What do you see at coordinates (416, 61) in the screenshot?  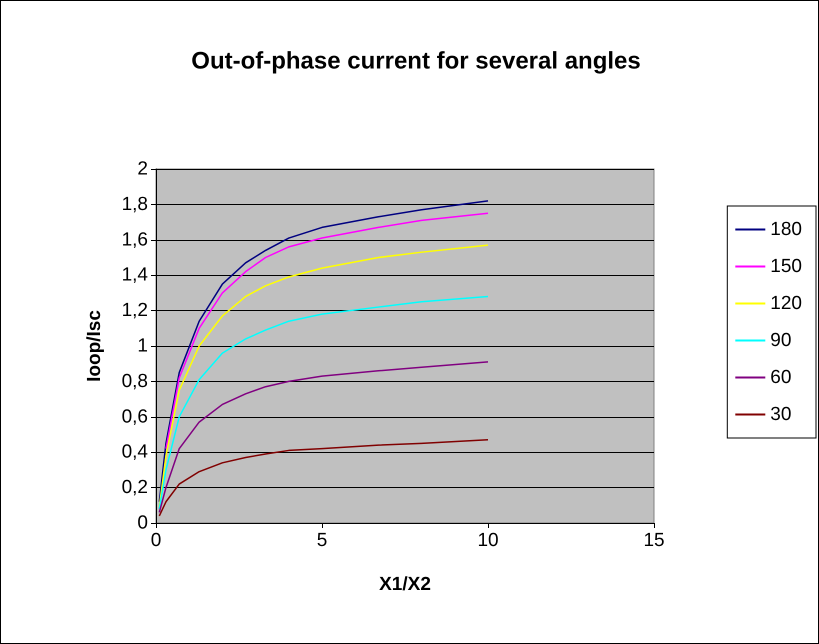 I see `chart-title: Out-of-phase current for several angles` at bounding box center [416, 61].